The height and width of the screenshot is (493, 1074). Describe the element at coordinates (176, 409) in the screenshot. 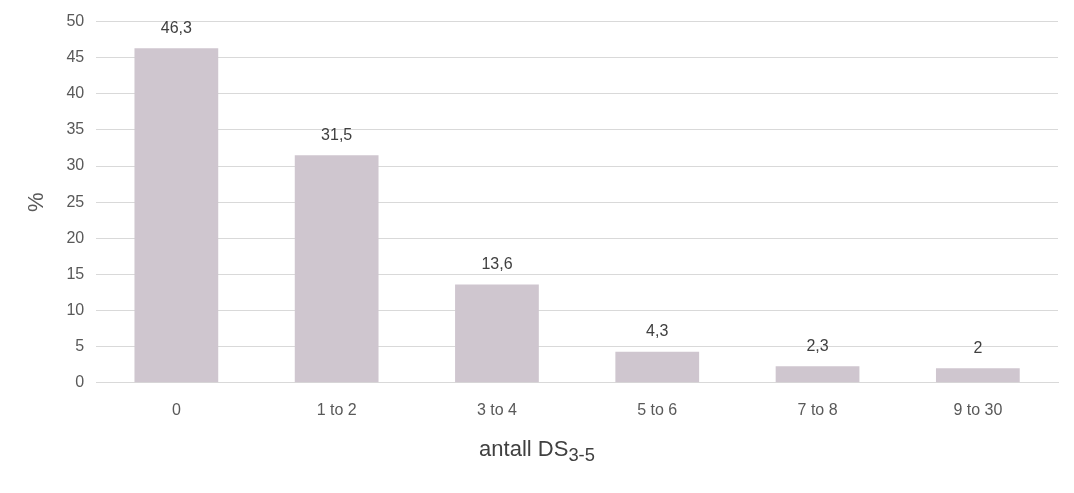

I see `x-tick-label: 0` at that location.